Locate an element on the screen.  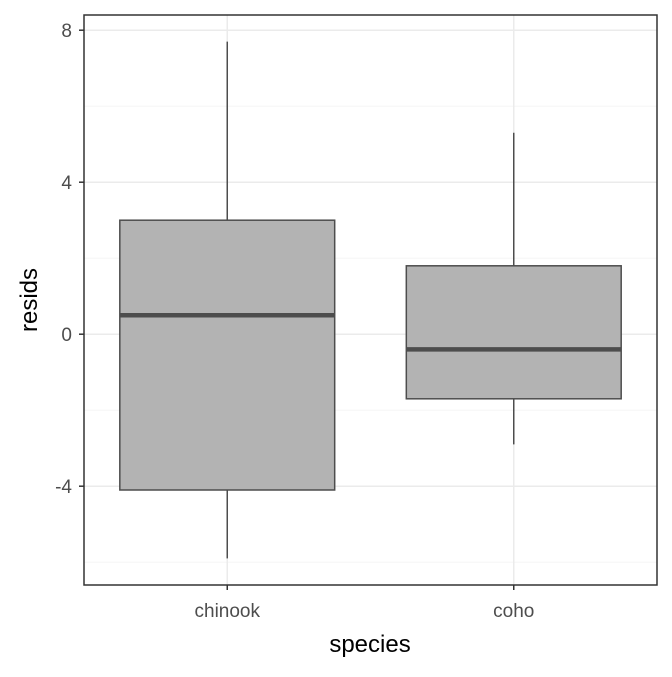
x-tick-label-chinook: chinook is located at coordinates (228, 611).